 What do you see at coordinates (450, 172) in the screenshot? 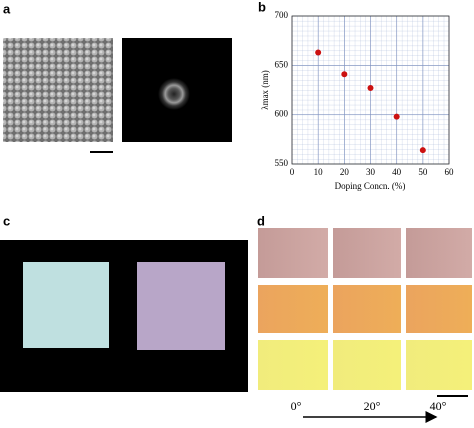
I see `x-tick-label: 60` at bounding box center [450, 172].